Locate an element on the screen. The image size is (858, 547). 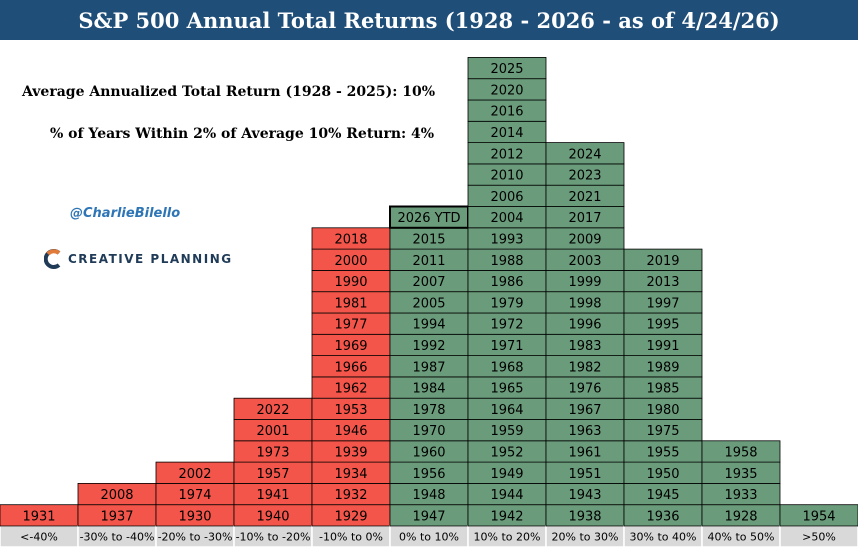
year-label: 1934 is located at coordinates (350, 474).